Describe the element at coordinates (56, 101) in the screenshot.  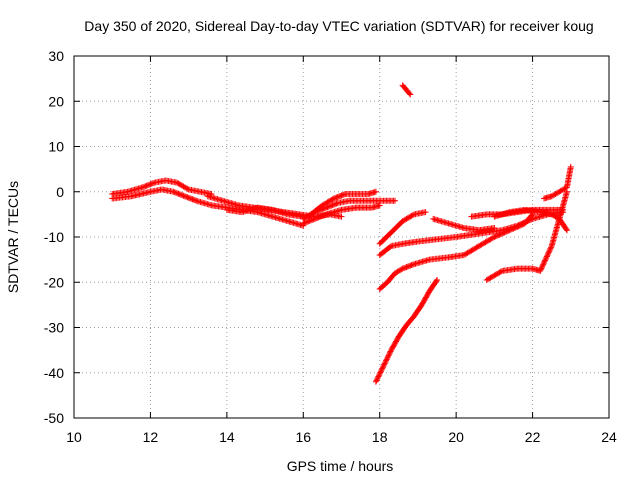
I see `y-tick-label: 20` at that location.